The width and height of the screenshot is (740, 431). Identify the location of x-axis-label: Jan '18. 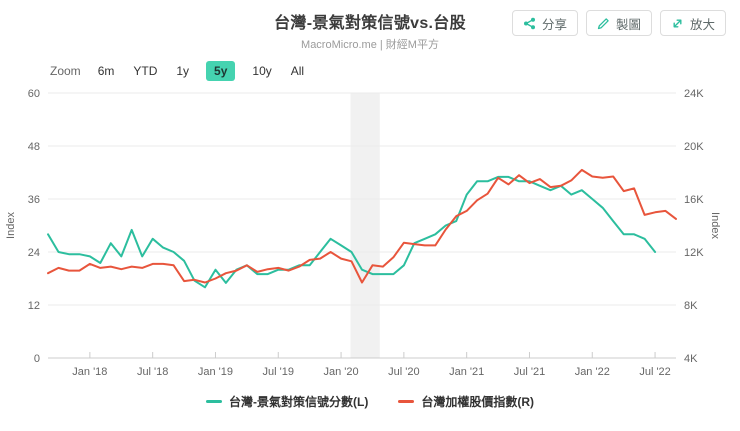
(89, 372).